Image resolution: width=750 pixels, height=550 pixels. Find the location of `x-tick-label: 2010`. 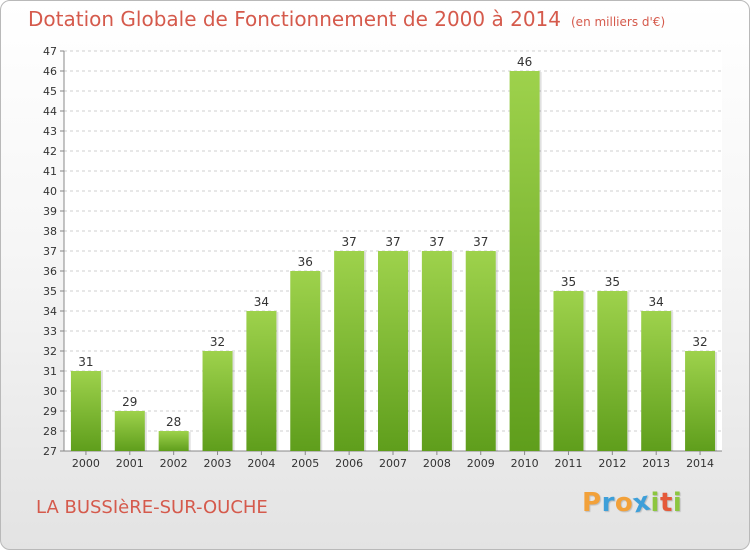

x-tick-label: 2010 is located at coordinates (525, 463).